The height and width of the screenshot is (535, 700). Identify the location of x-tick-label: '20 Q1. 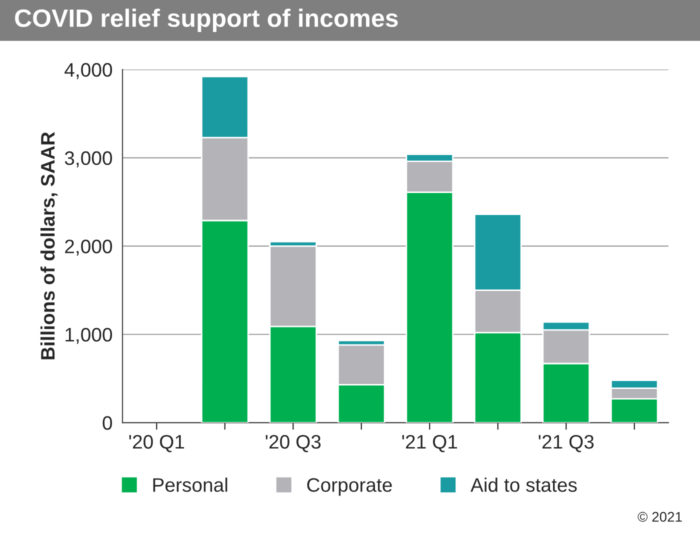
(156, 443).